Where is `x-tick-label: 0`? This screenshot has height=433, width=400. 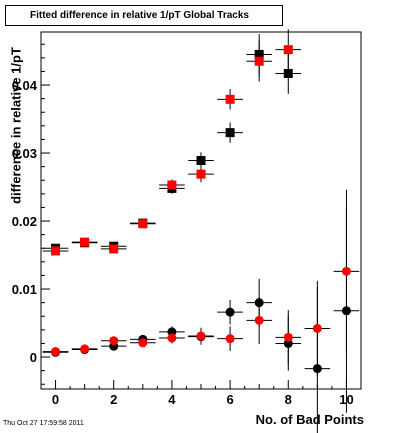 x-tick-label: 0 is located at coordinates (55, 399).